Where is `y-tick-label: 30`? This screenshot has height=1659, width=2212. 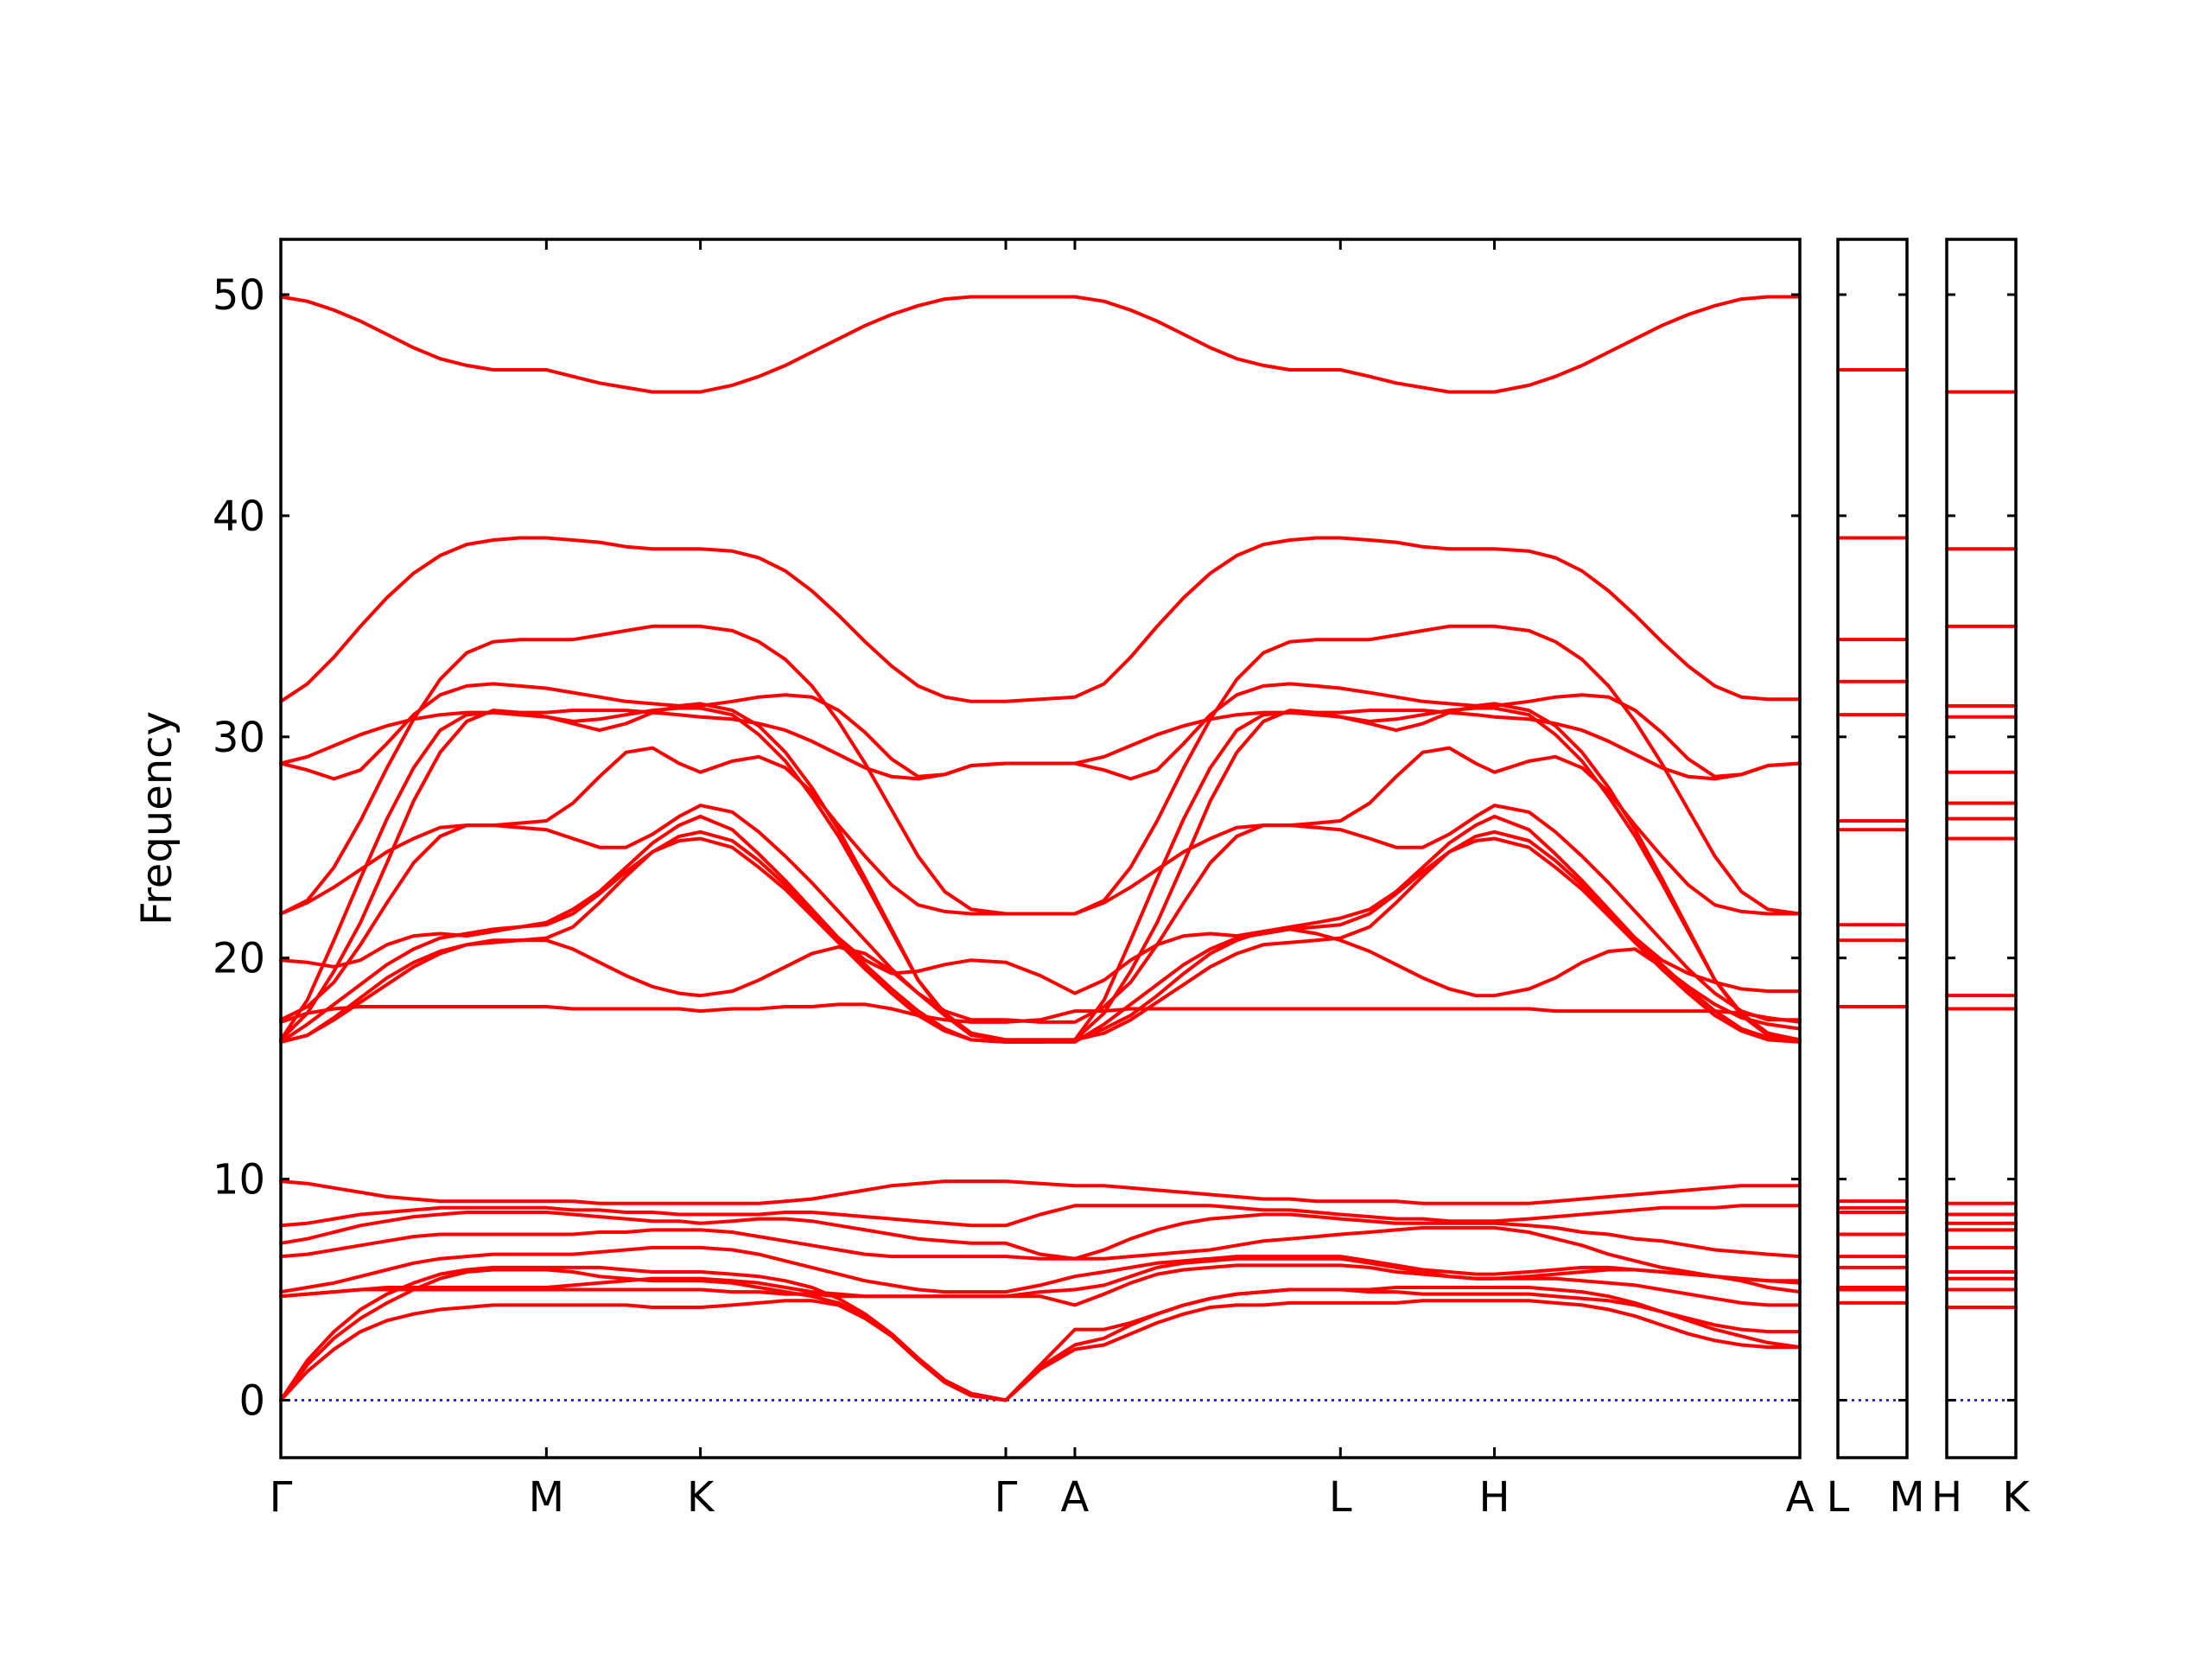 y-tick-label: 30 is located at coordinates (239, 738).